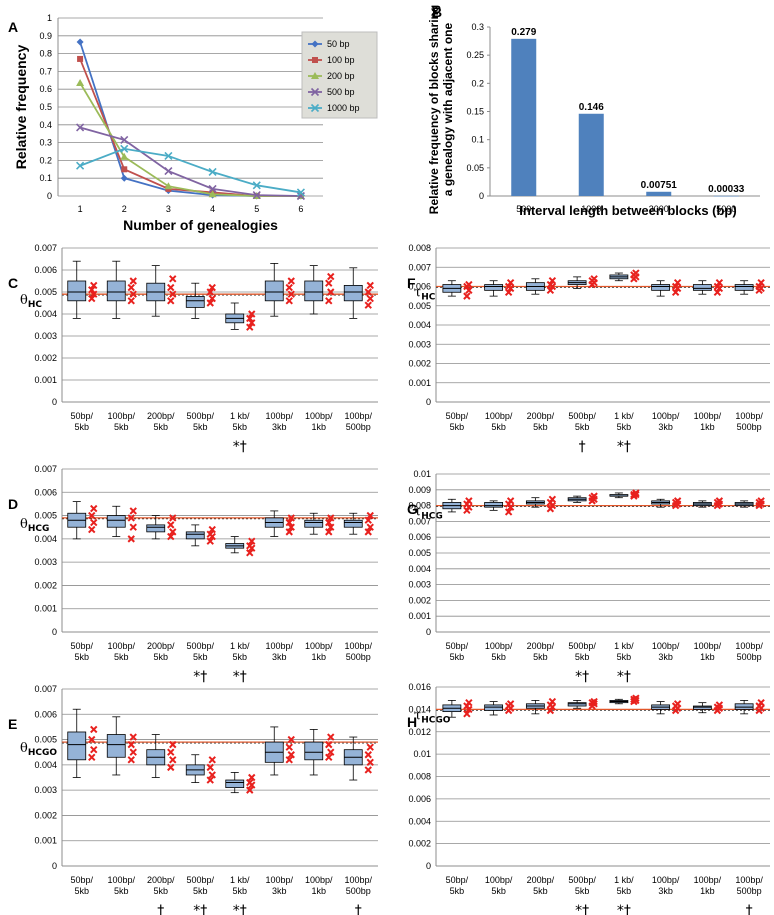 This screenshot has width=774, height=915. I want to click on y-tick-label: 0.8, so click(45, 54).